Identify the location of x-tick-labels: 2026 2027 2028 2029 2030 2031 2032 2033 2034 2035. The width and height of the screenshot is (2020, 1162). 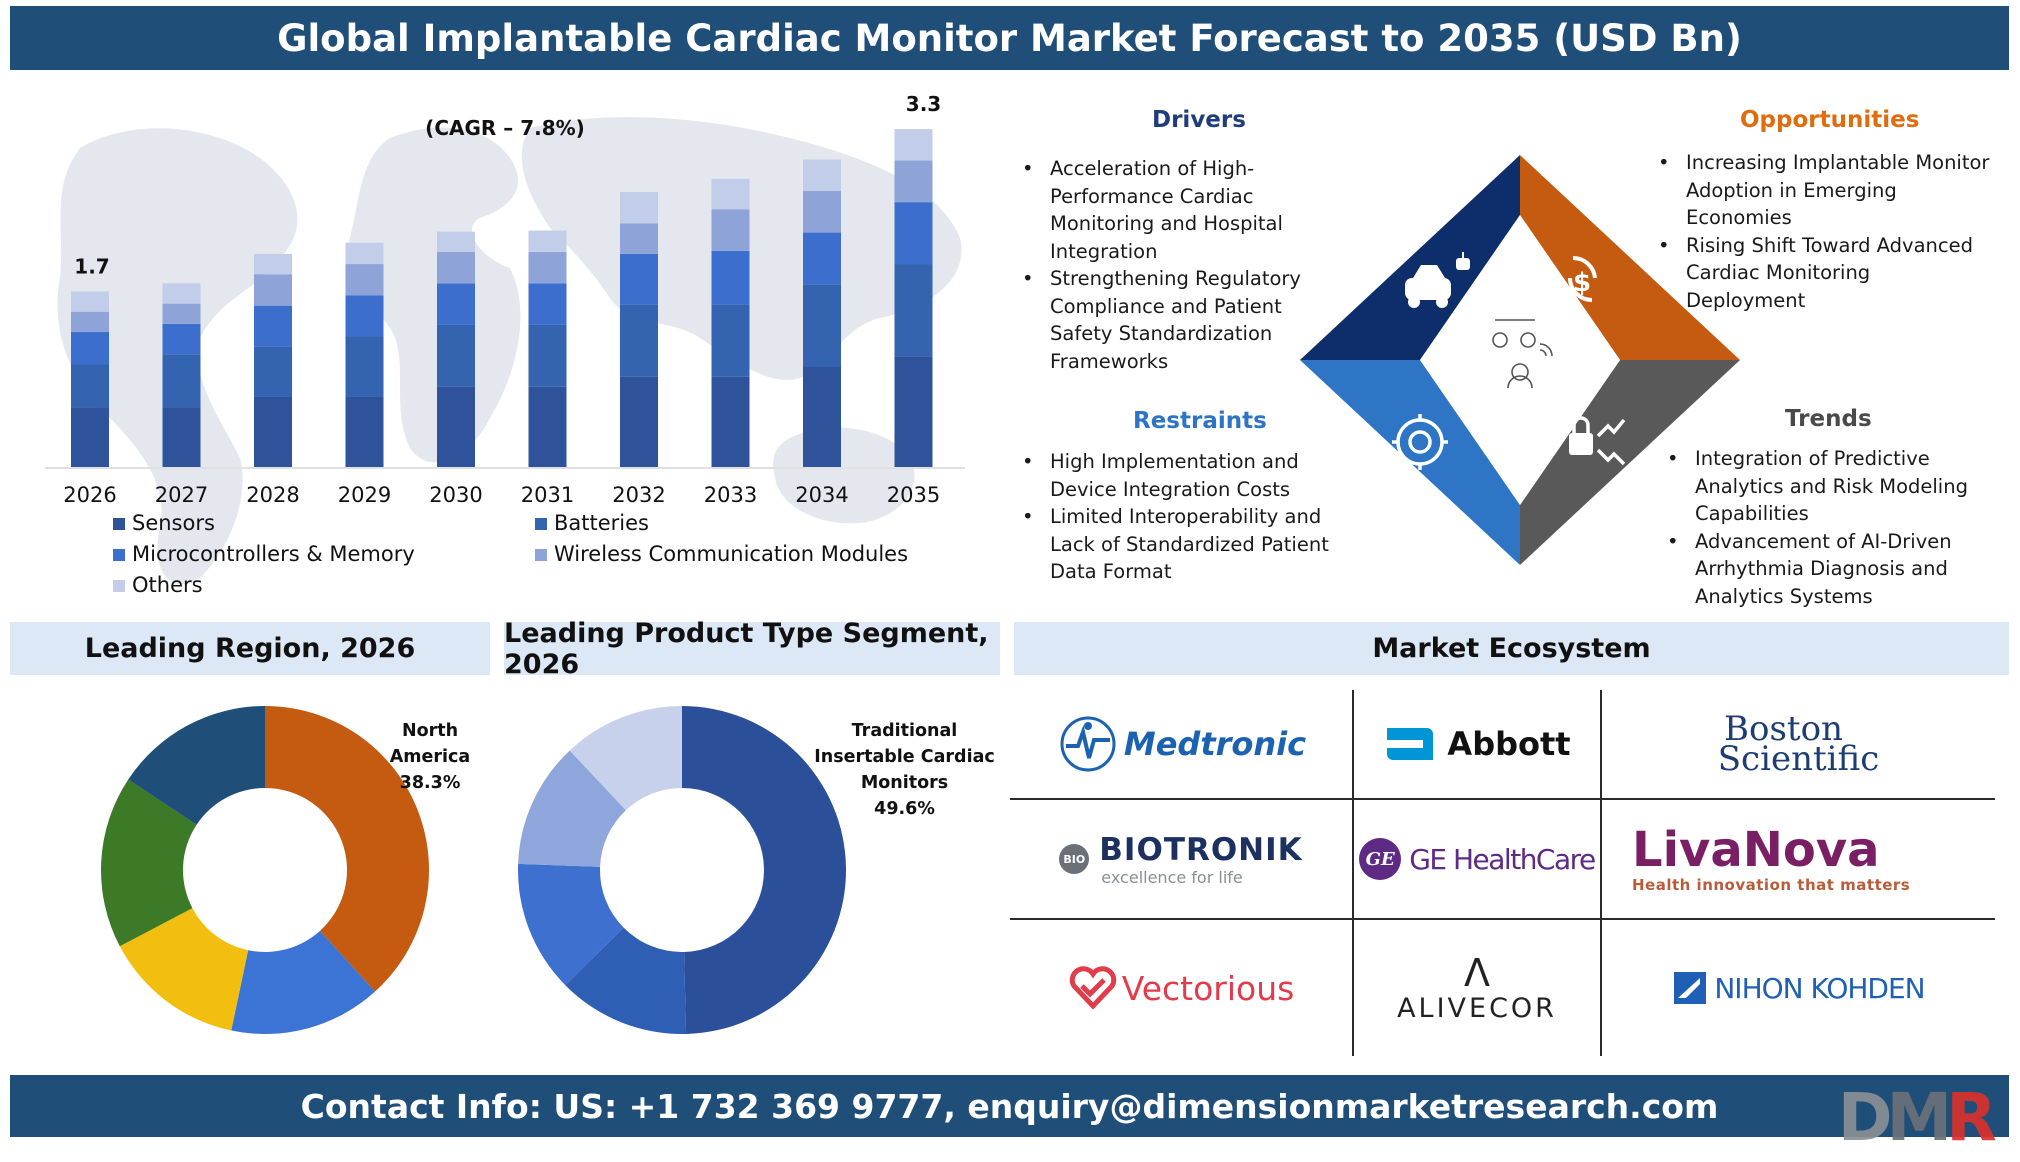
(501, 495).